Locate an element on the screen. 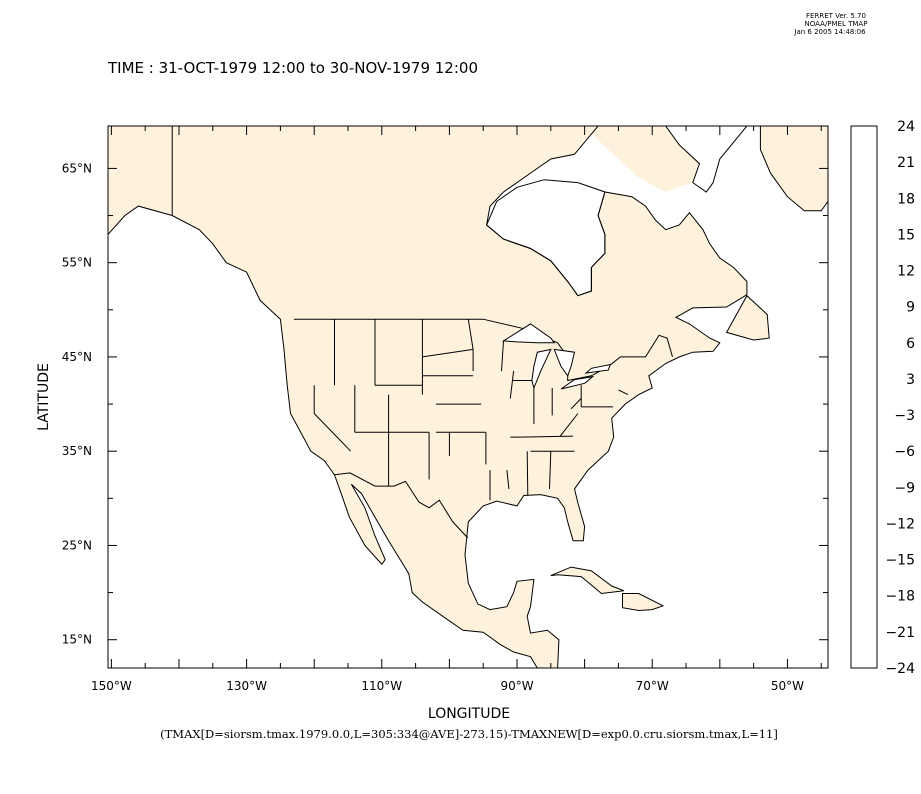 The width and height of the screenshot is (921, 794). colorbar-label: 15 is located at coordinates (906, 235).